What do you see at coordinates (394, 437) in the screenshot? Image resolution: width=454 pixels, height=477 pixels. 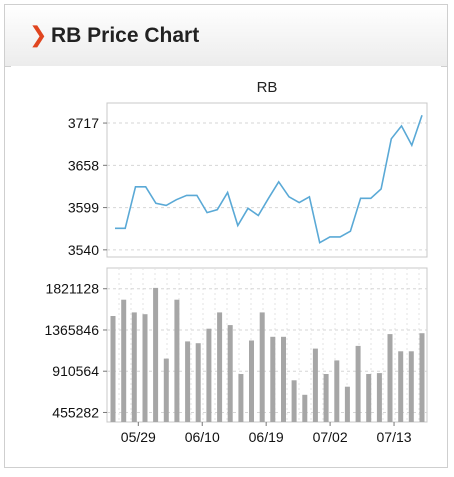 I see `x-tick-label: 07/13` at bounding box center [394, 437].